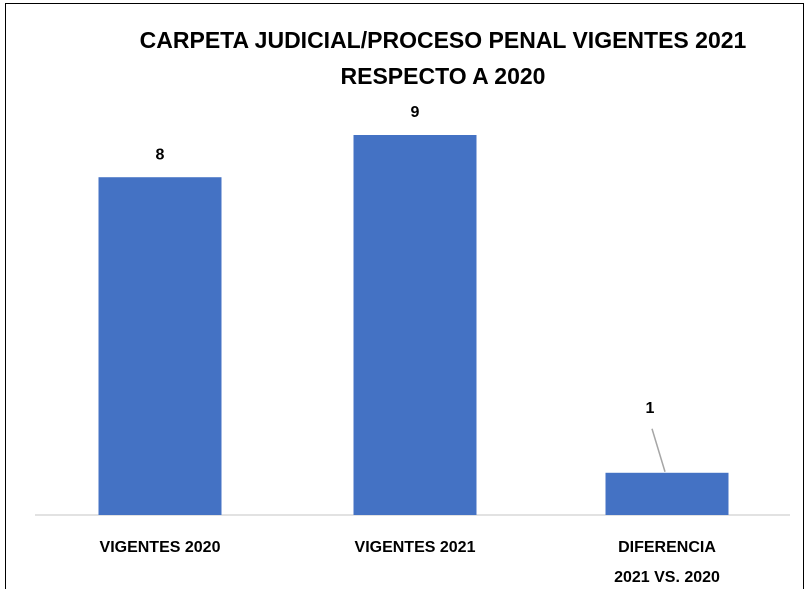  What do you see at coordinates (415, 112) in the screenshot?
I see `data-label: 9` at bounding box center [415, 112].